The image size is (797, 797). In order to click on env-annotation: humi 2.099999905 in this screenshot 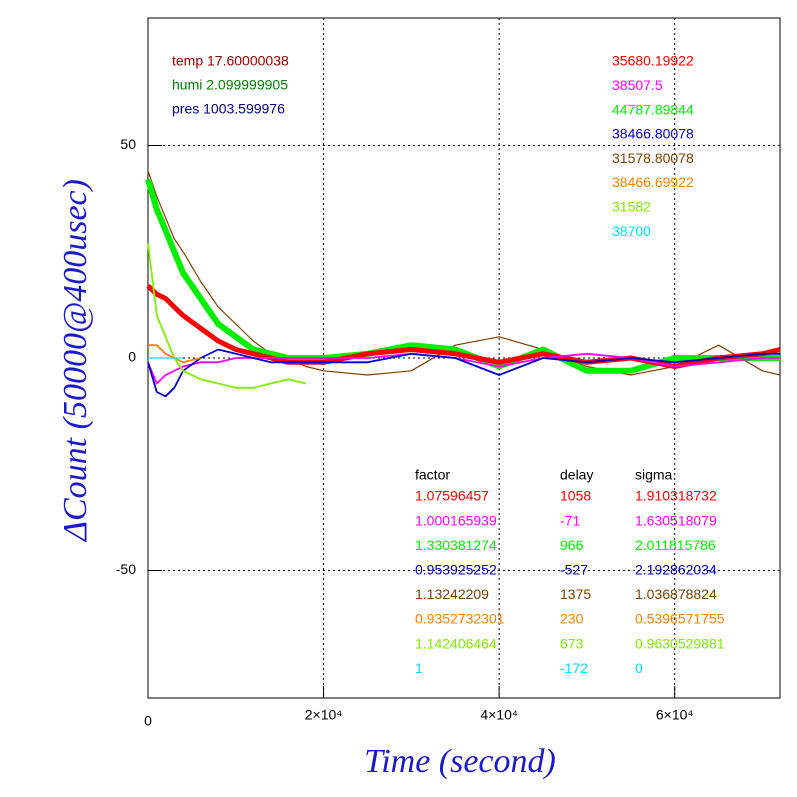, I will do `click(230, 85)`.